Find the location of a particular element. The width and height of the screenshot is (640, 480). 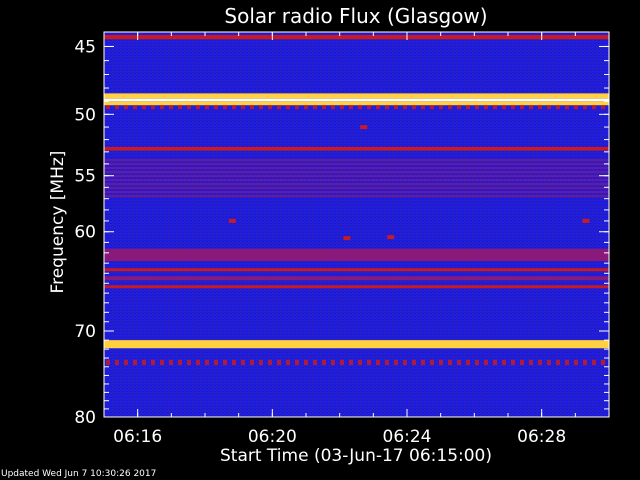

y-axis-label: Frequency [MHz] is located at coordinates (58, 222).